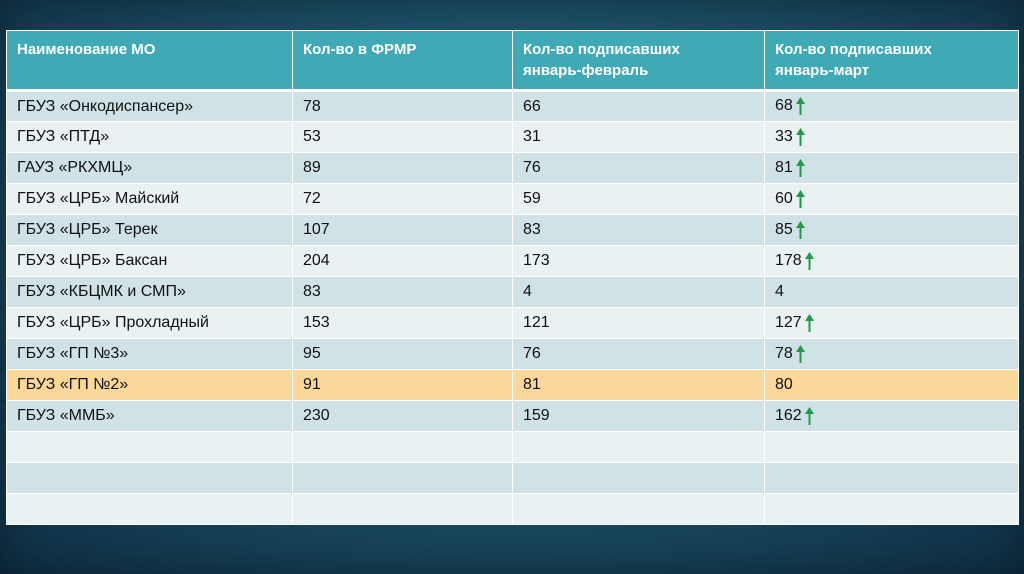  I want to click on cell-mo-name: ГБУЗ «ЦРБ» Терек, so click(149, 230).